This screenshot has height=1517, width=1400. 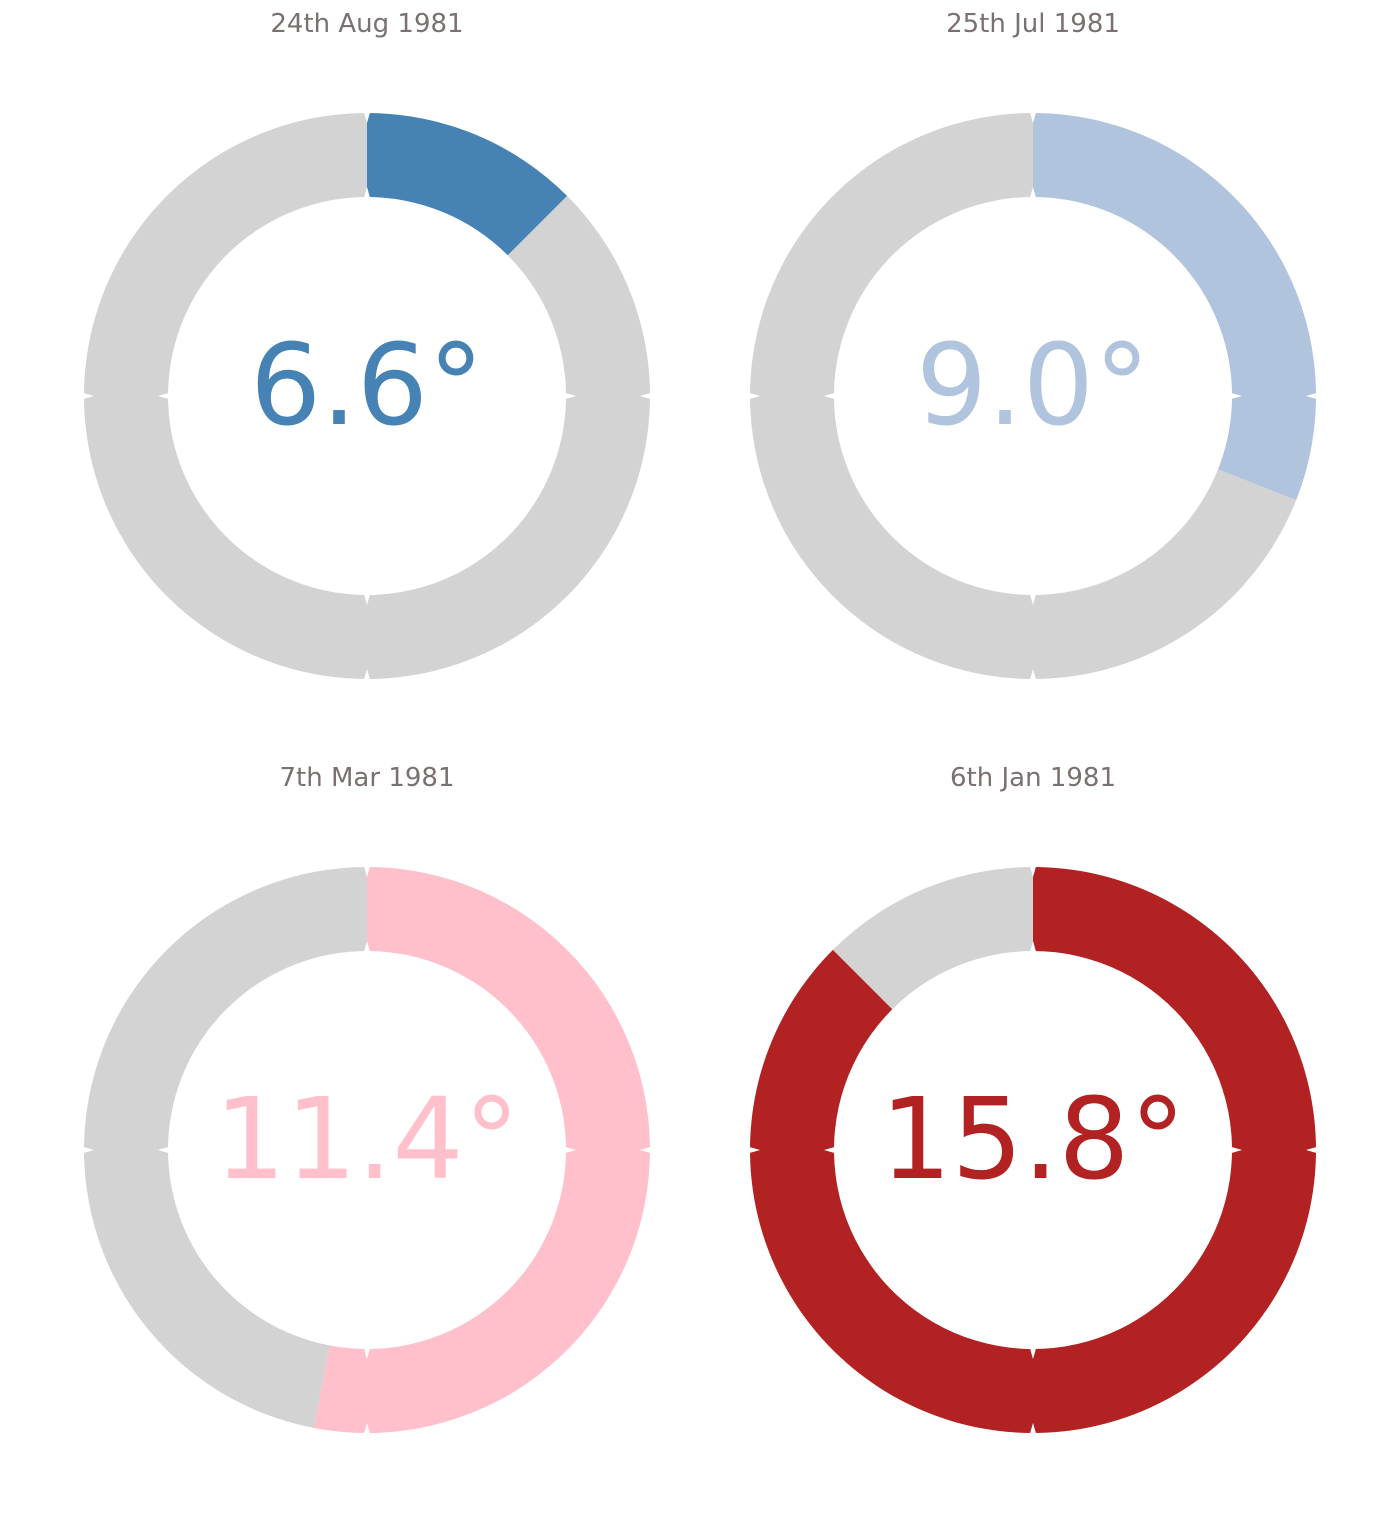 I want to click on donut-value-label: 15.8°, so click(x=1032, y=1140).